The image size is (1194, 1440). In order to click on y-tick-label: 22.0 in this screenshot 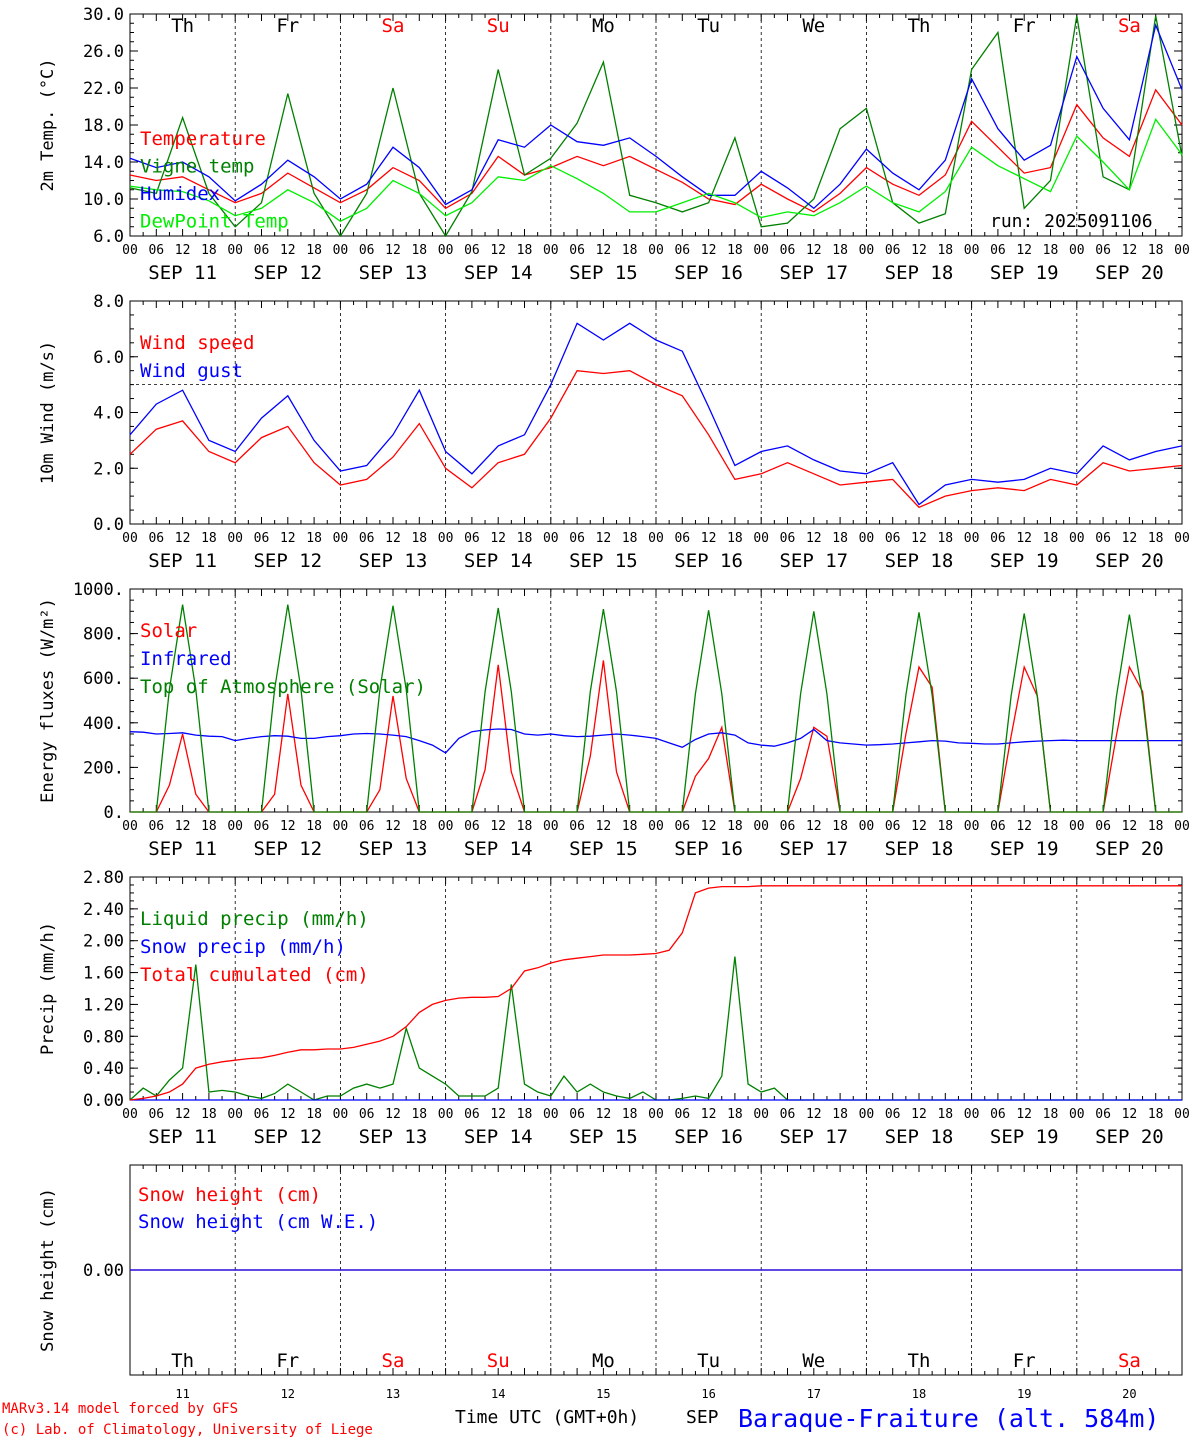, I will do `click(103, 89)`.